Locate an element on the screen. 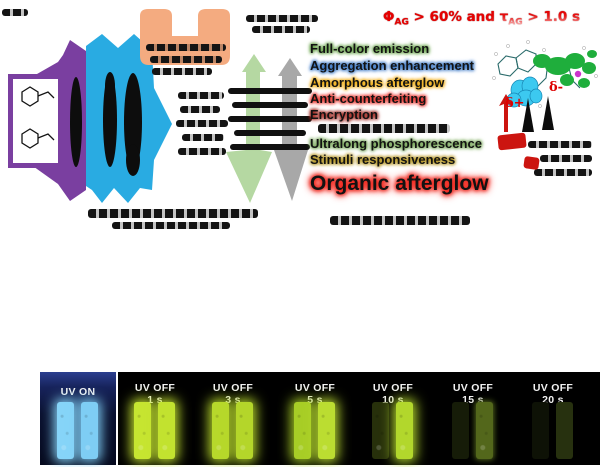 Image resolution: width=600 pixels, height=467 pixels. phosphorus-atom is located at coordinates (578, 74).